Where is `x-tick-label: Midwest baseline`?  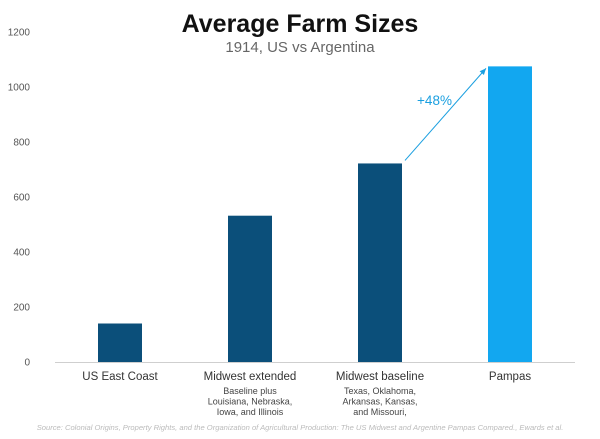 x-tick-label: Midwest baseline is located at coordinates (380, 377).